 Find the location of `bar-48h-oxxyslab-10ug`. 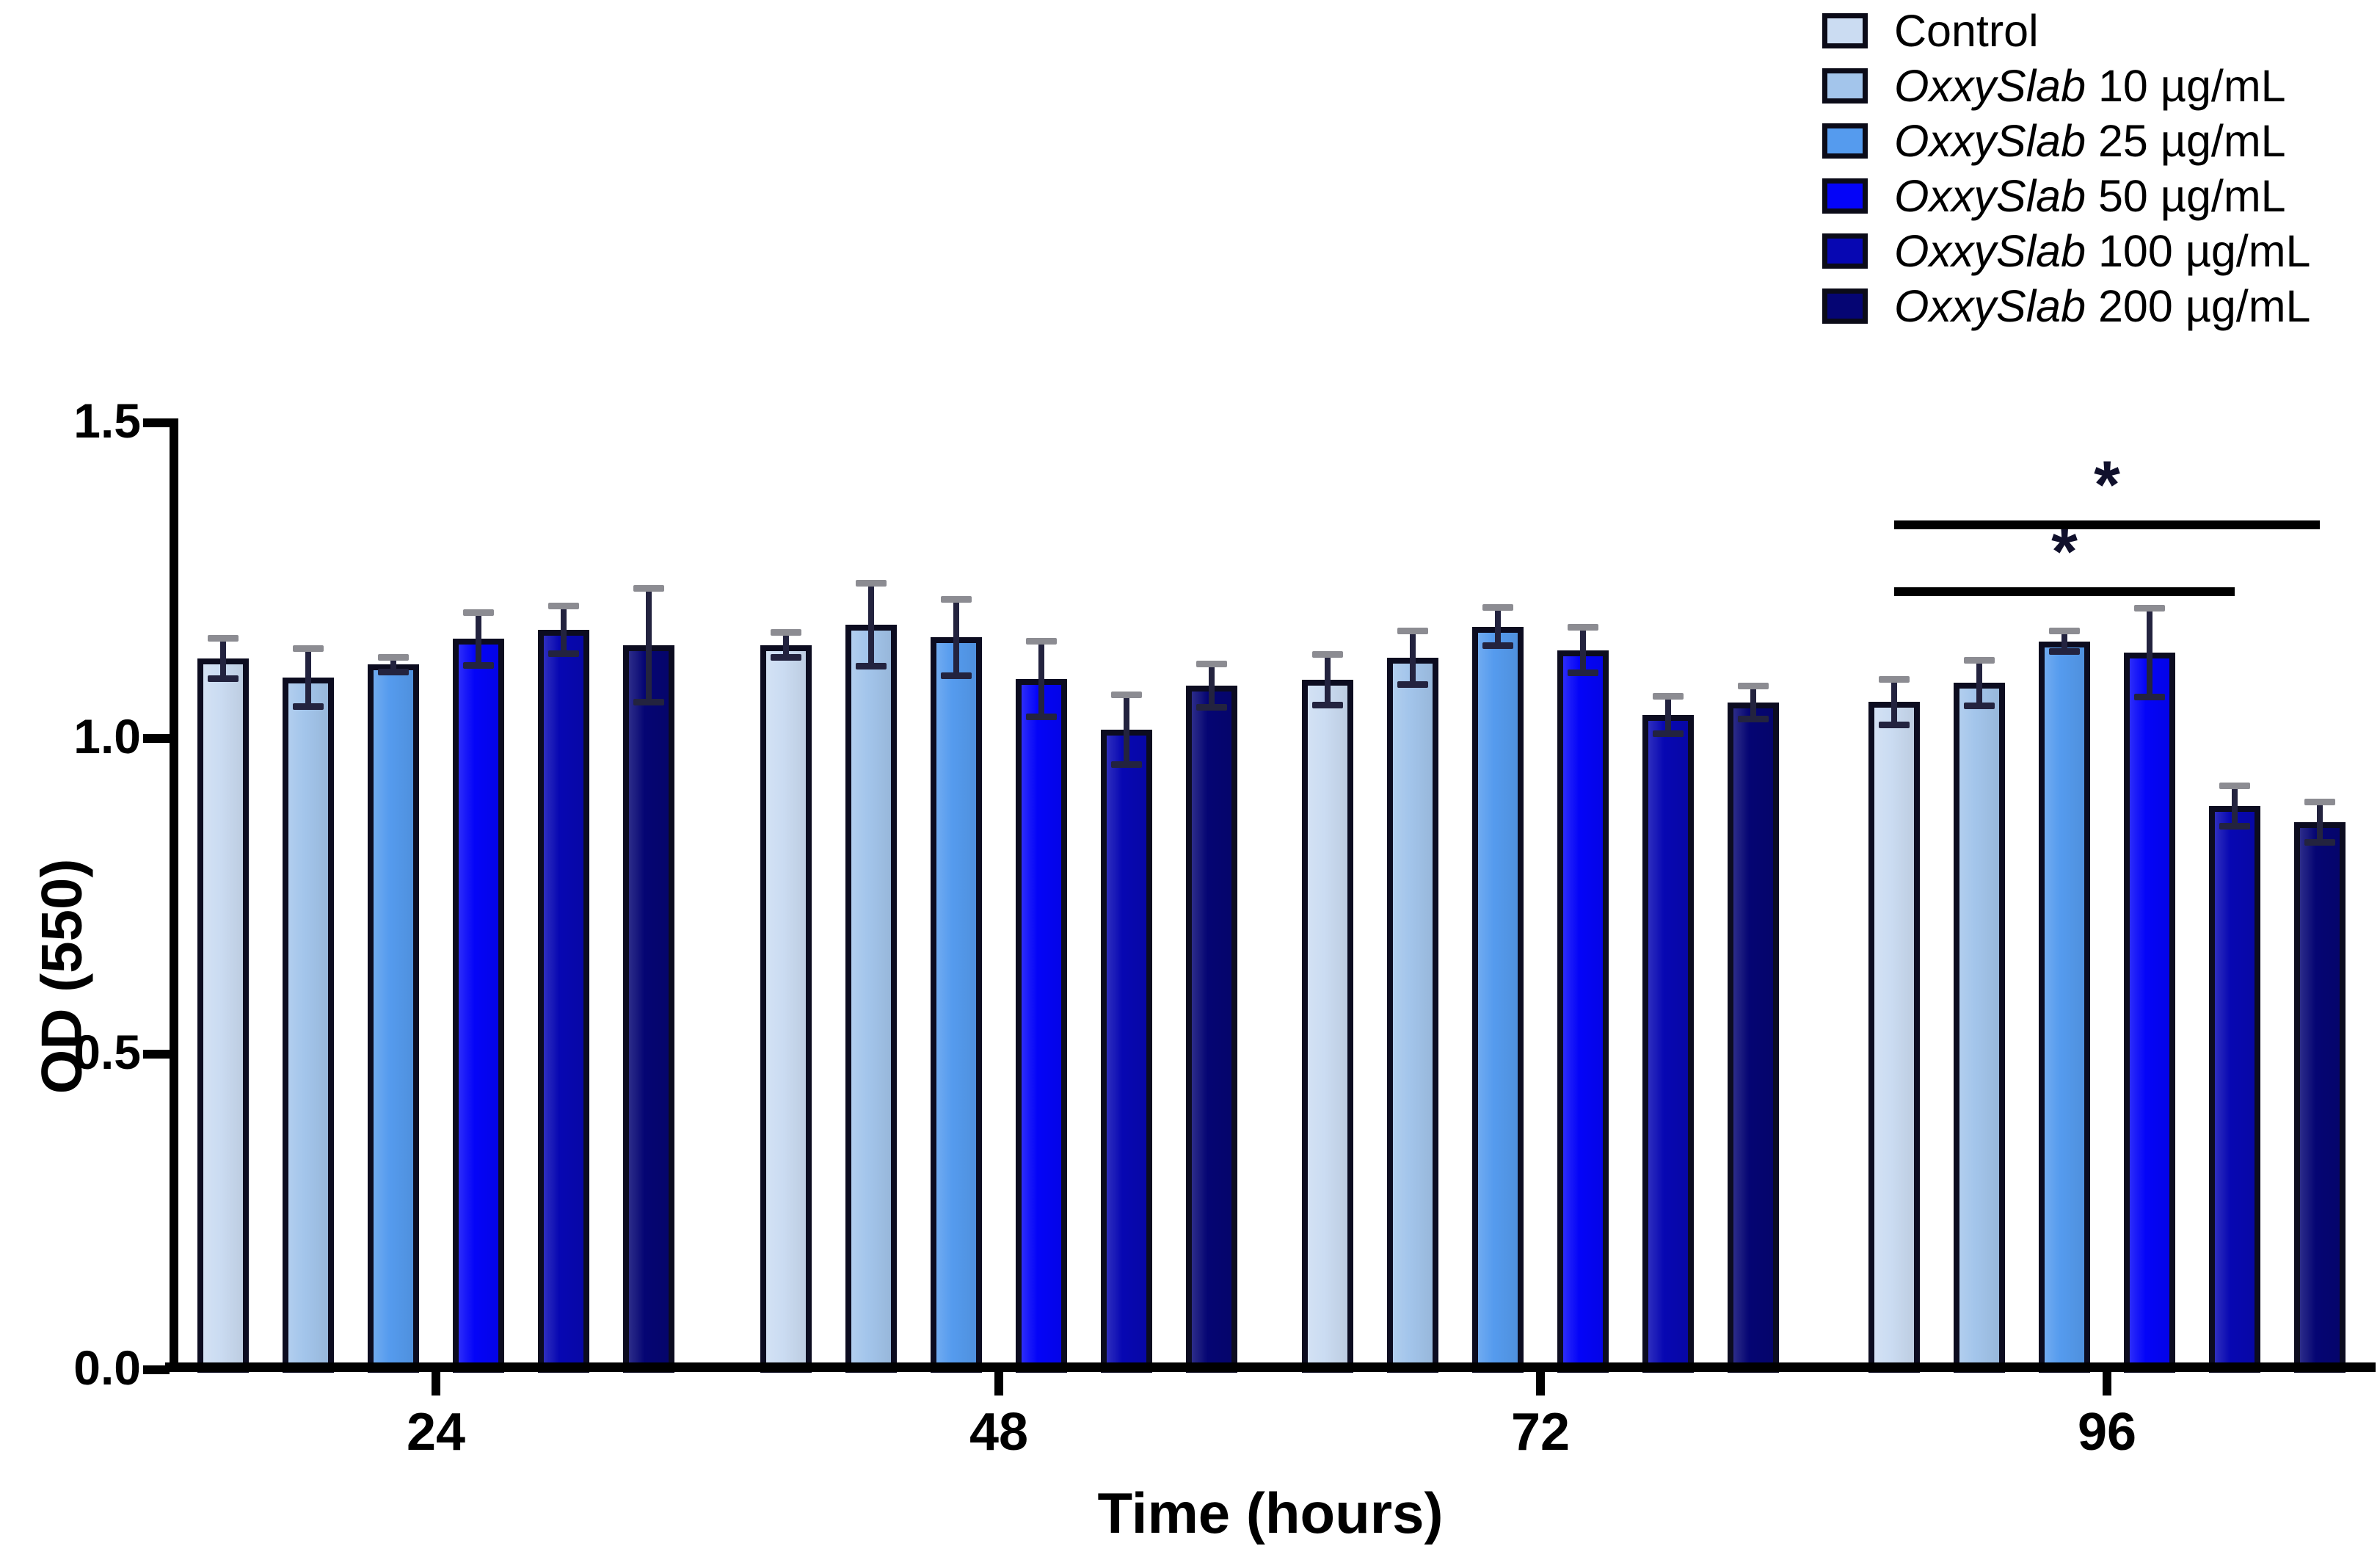

bar-48h-oxxyslab-10ug is located at coordinates (871, 999).